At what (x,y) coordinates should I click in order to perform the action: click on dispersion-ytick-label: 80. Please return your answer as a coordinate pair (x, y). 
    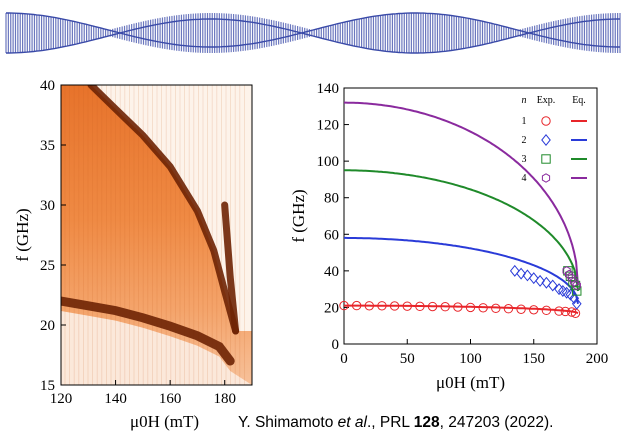
    Looking at the image, I should click on (331, 199).